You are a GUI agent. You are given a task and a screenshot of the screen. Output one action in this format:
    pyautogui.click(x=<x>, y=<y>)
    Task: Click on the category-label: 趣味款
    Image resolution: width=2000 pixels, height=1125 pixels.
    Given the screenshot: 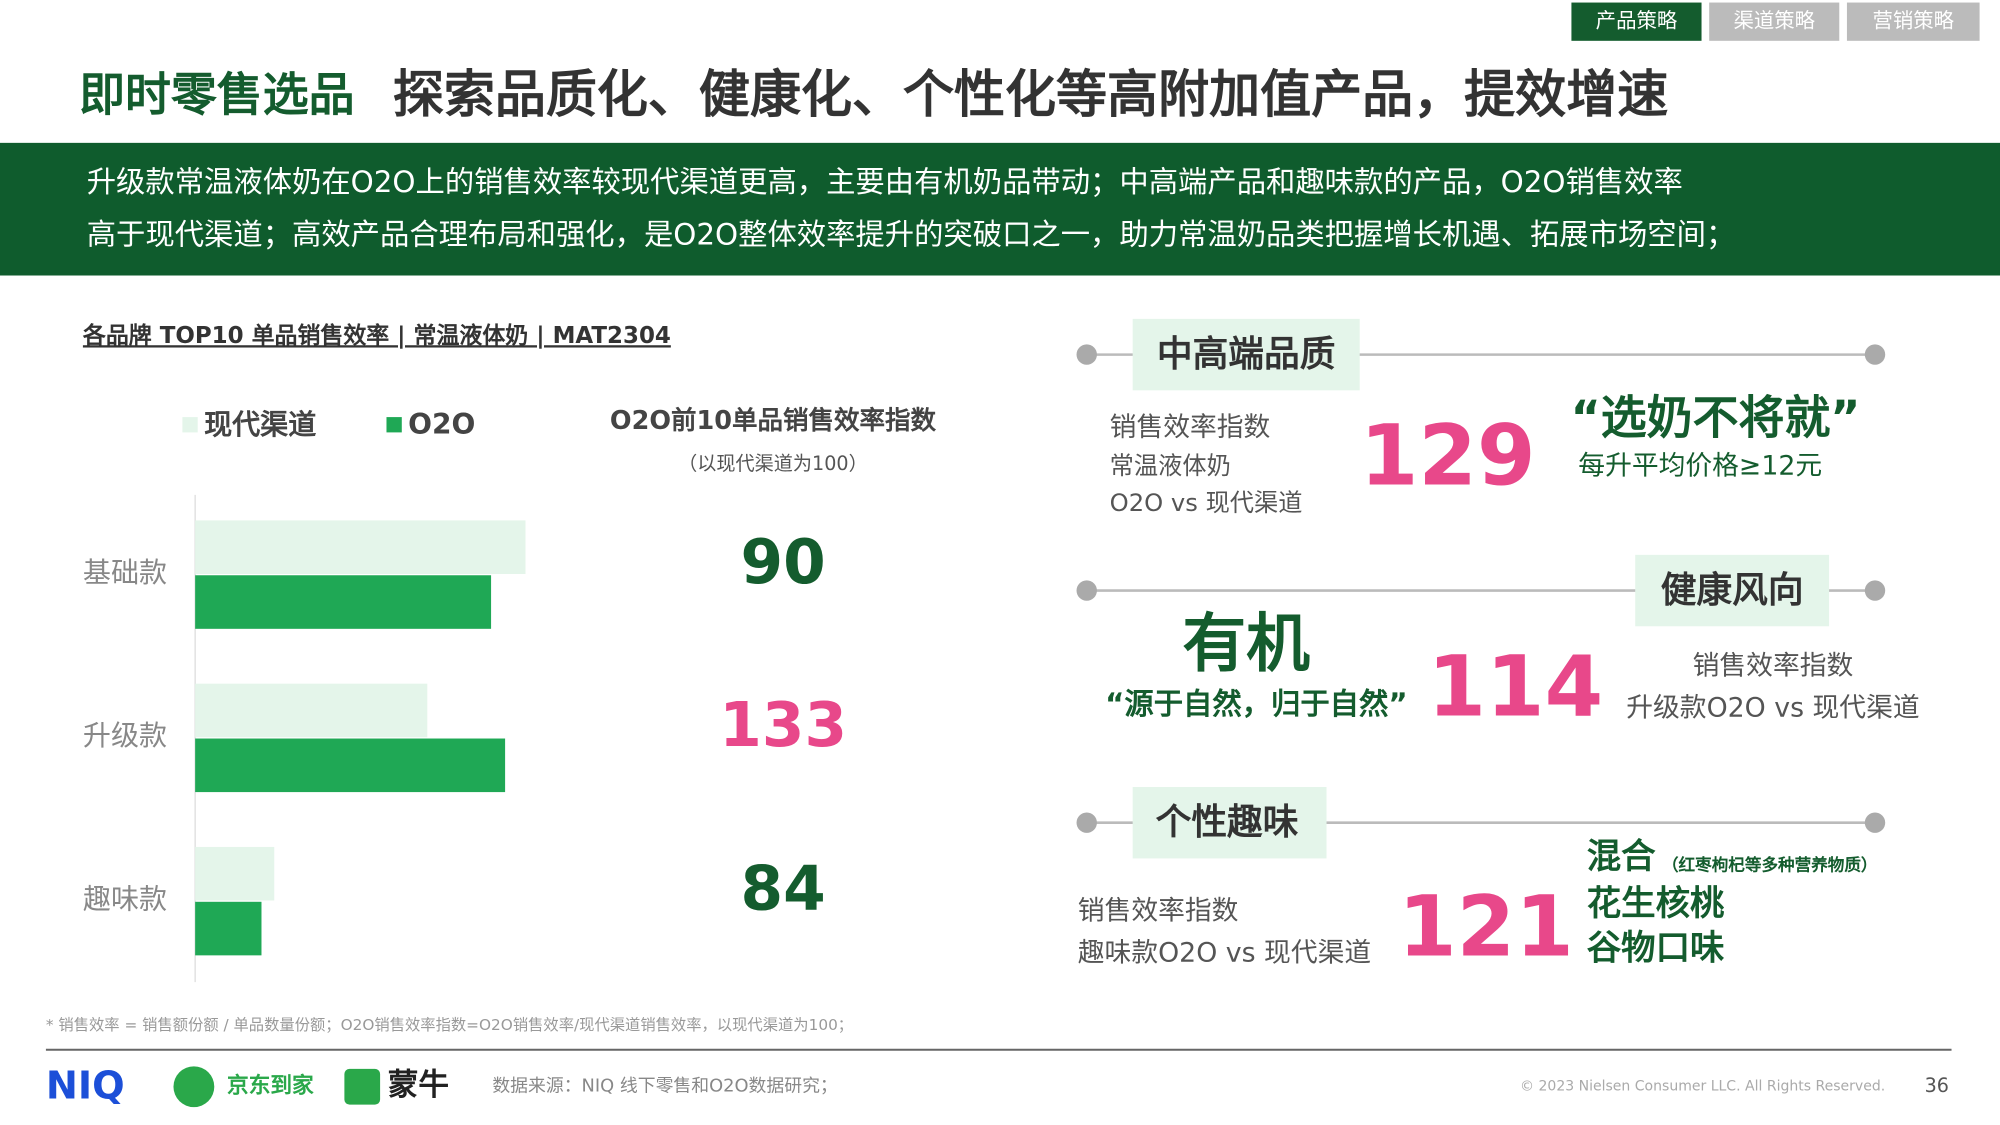 What is the action you would take?
    pyautogui.click(x=125, y=899)
    